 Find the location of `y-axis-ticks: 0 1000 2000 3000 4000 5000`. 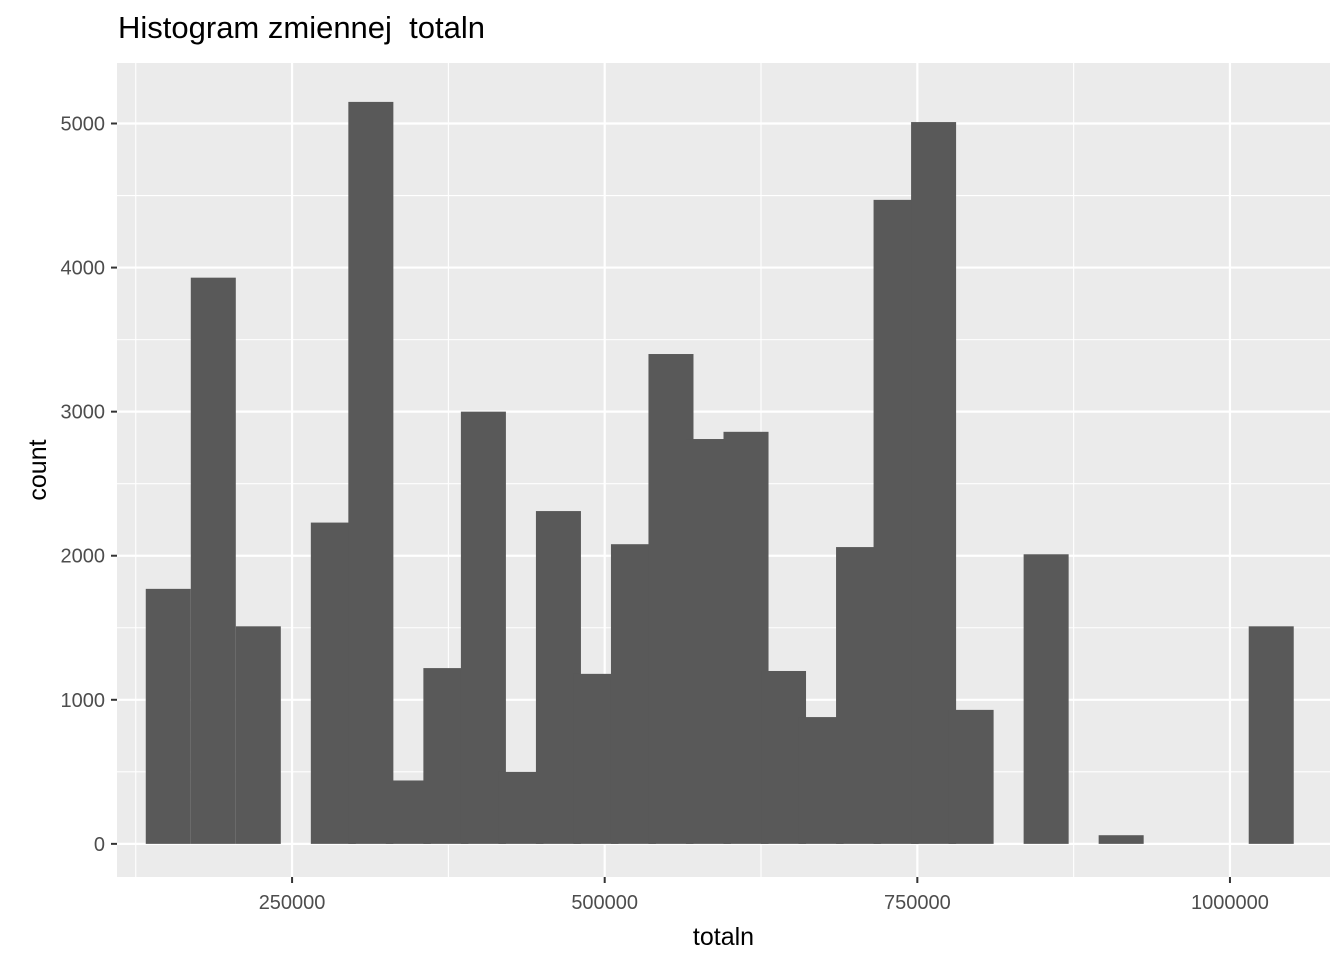

y-axis-ticks: 0 1000 2000 3000 4000 5000 is located at coordinates (89, 485).